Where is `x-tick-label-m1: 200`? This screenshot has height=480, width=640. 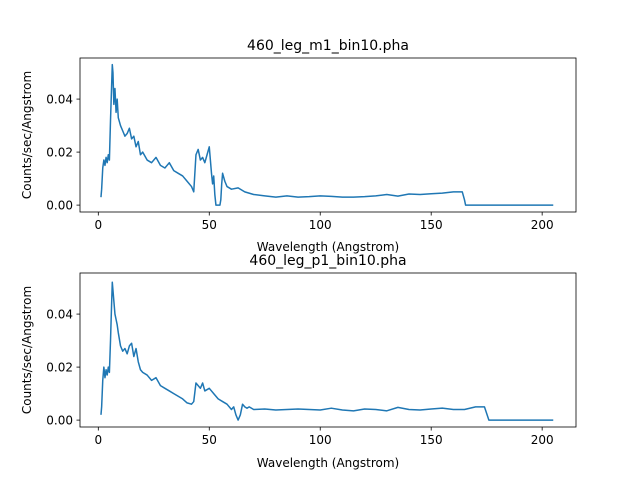
x-tick-label-m1: 200 is located at coordinates (542, 225).